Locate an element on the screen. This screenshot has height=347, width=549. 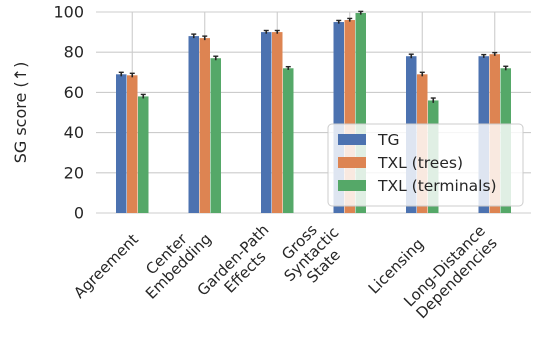
y-tick-label: 0 is located at coordinates (79, 213).